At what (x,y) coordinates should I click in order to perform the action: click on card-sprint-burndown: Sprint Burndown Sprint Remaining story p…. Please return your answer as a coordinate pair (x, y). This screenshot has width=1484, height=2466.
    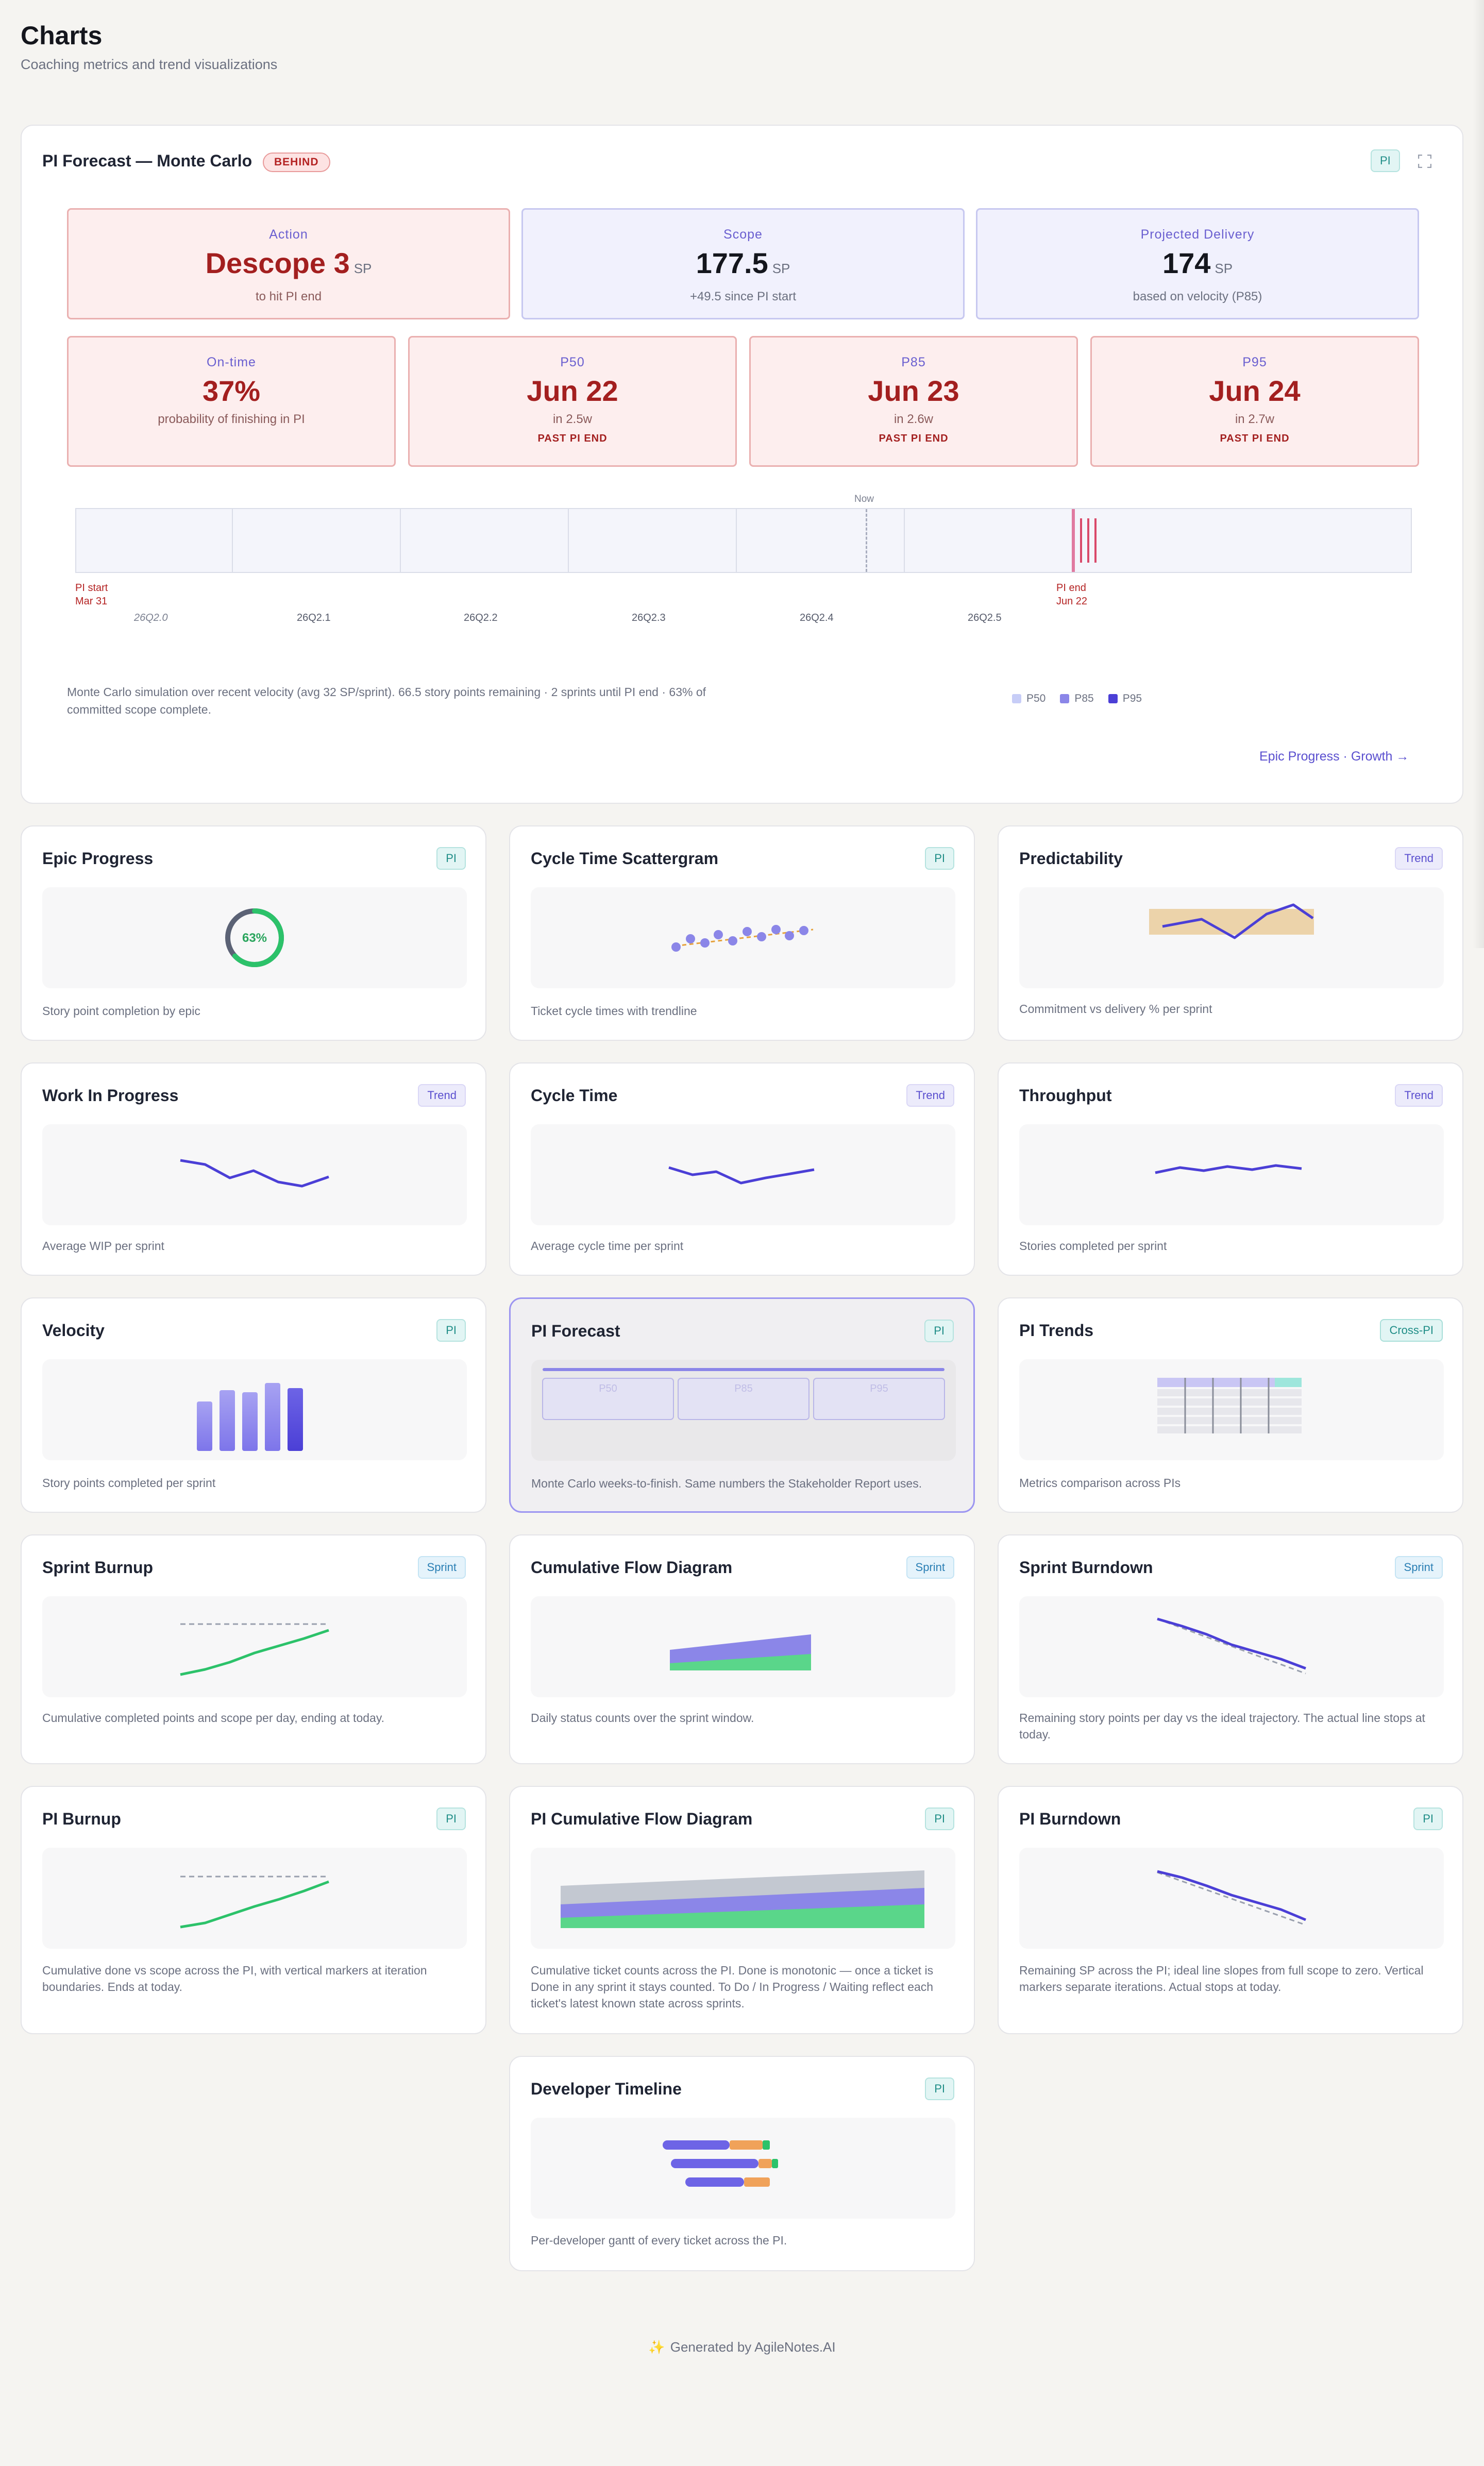
    Looking at the image, I should click on (1230, 1649).